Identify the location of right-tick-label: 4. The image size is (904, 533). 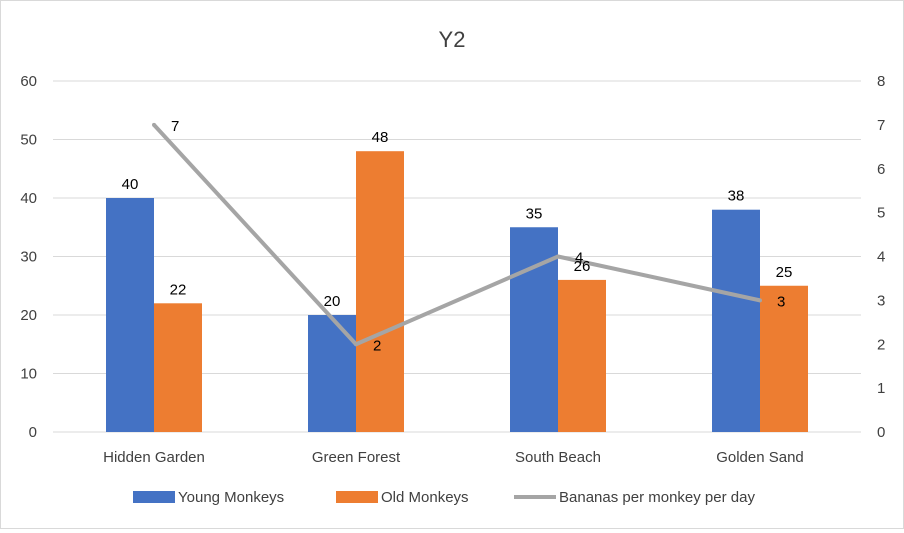
(881, 257).